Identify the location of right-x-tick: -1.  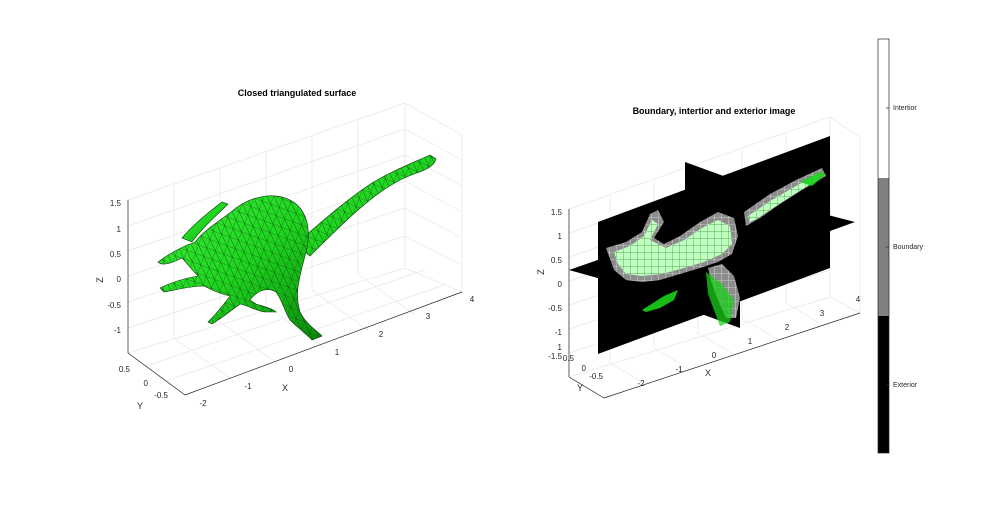
(679, 369).